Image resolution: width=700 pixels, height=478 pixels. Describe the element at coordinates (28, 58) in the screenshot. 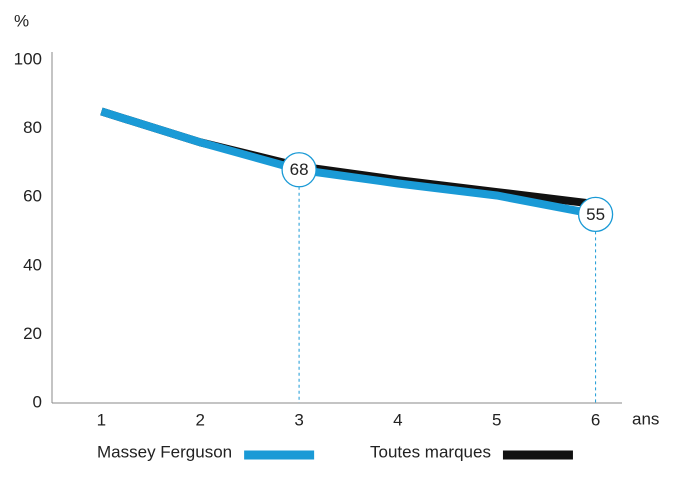

I see `y-tick-label: 100` at that location.